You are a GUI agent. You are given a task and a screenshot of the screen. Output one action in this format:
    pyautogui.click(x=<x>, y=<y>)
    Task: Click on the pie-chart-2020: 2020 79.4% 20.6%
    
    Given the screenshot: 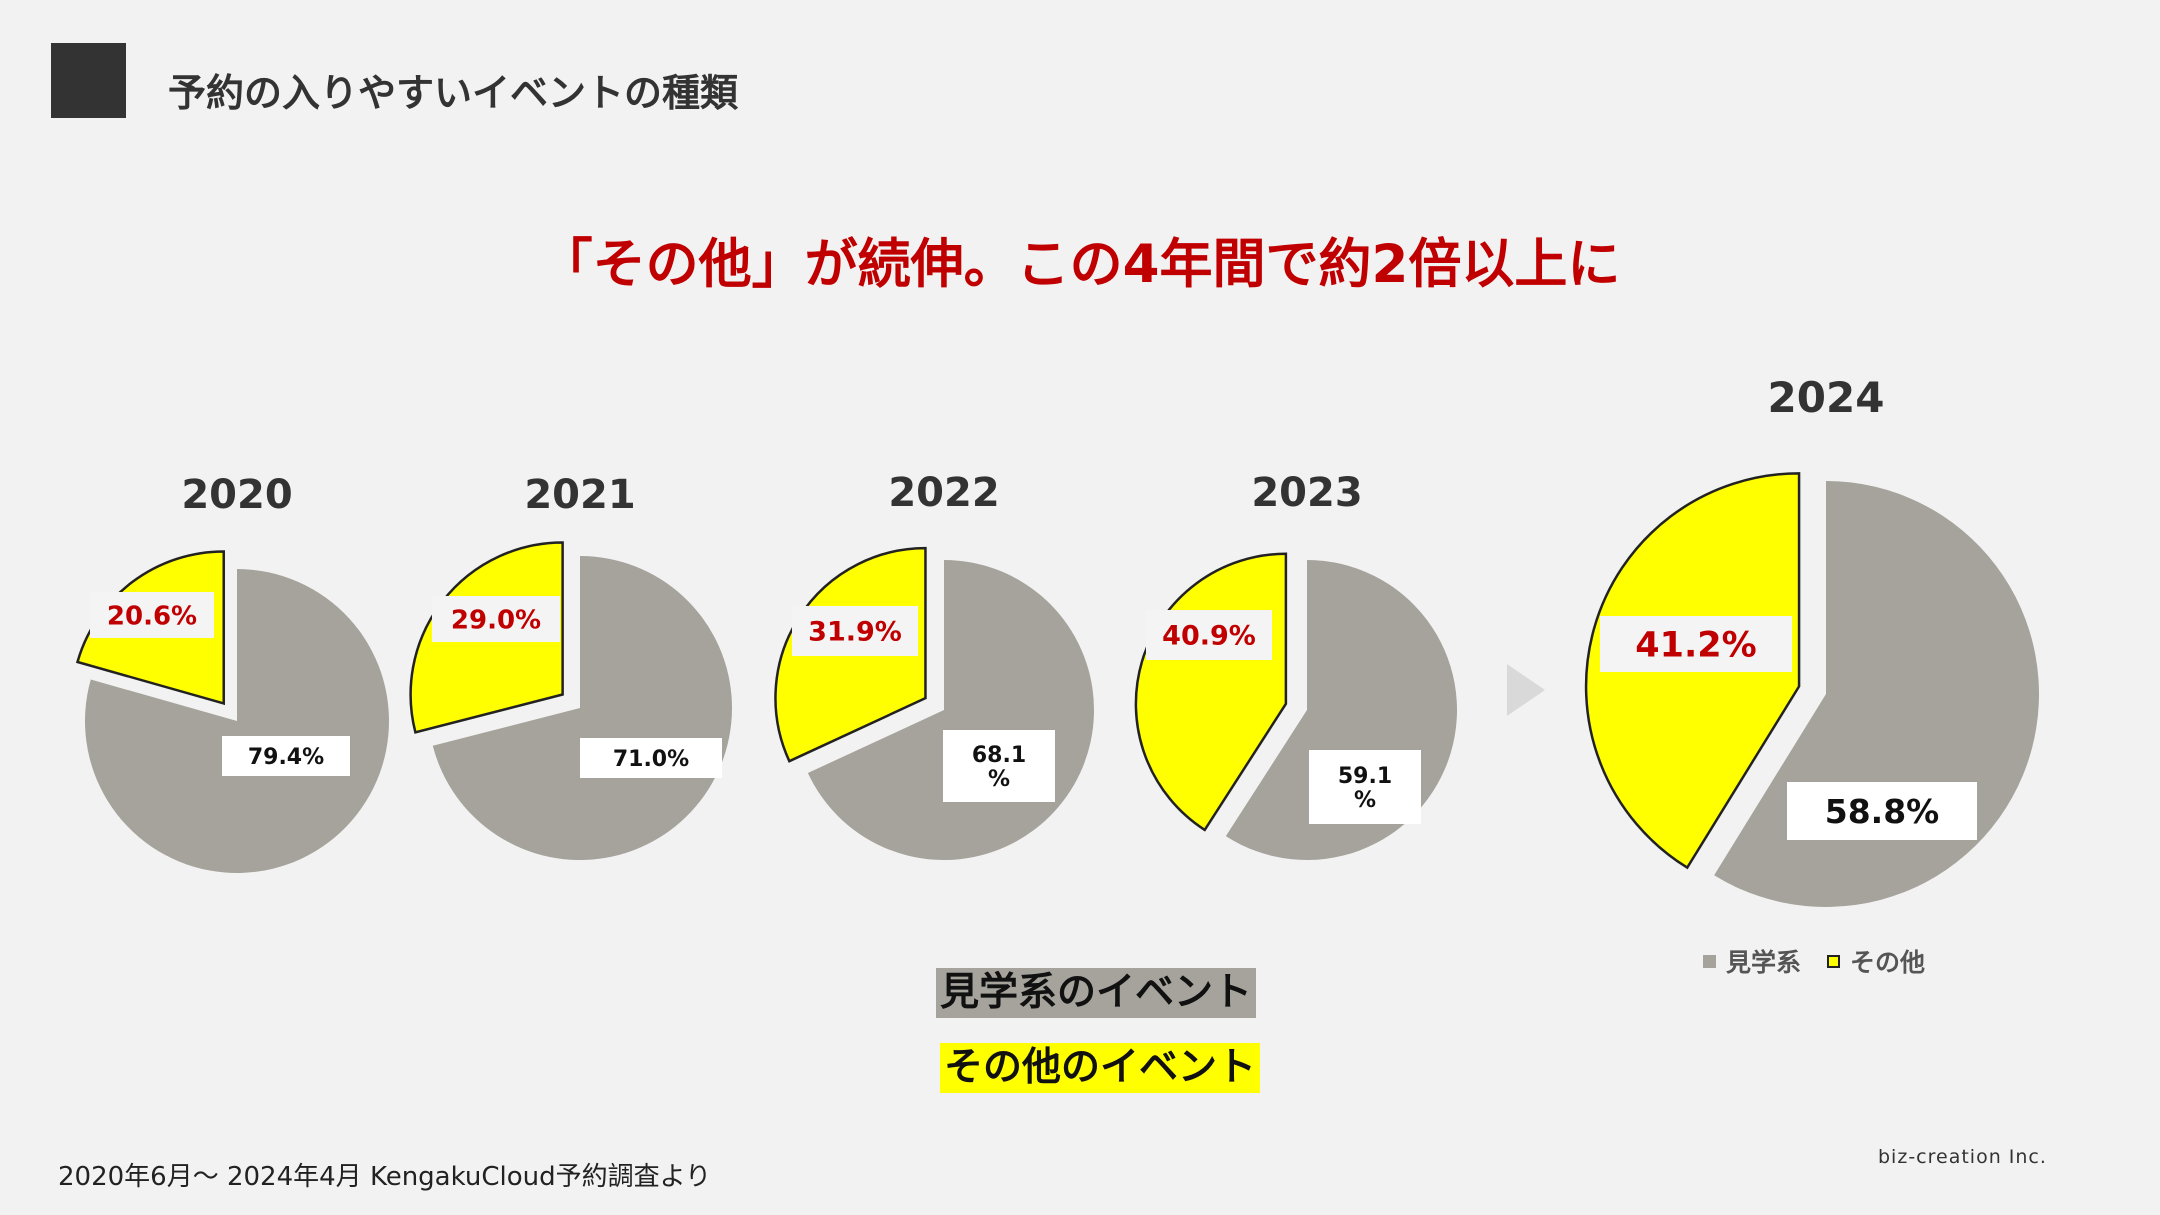 What is the action you would take?
    pyautogui.click(x=232, y=672)
    